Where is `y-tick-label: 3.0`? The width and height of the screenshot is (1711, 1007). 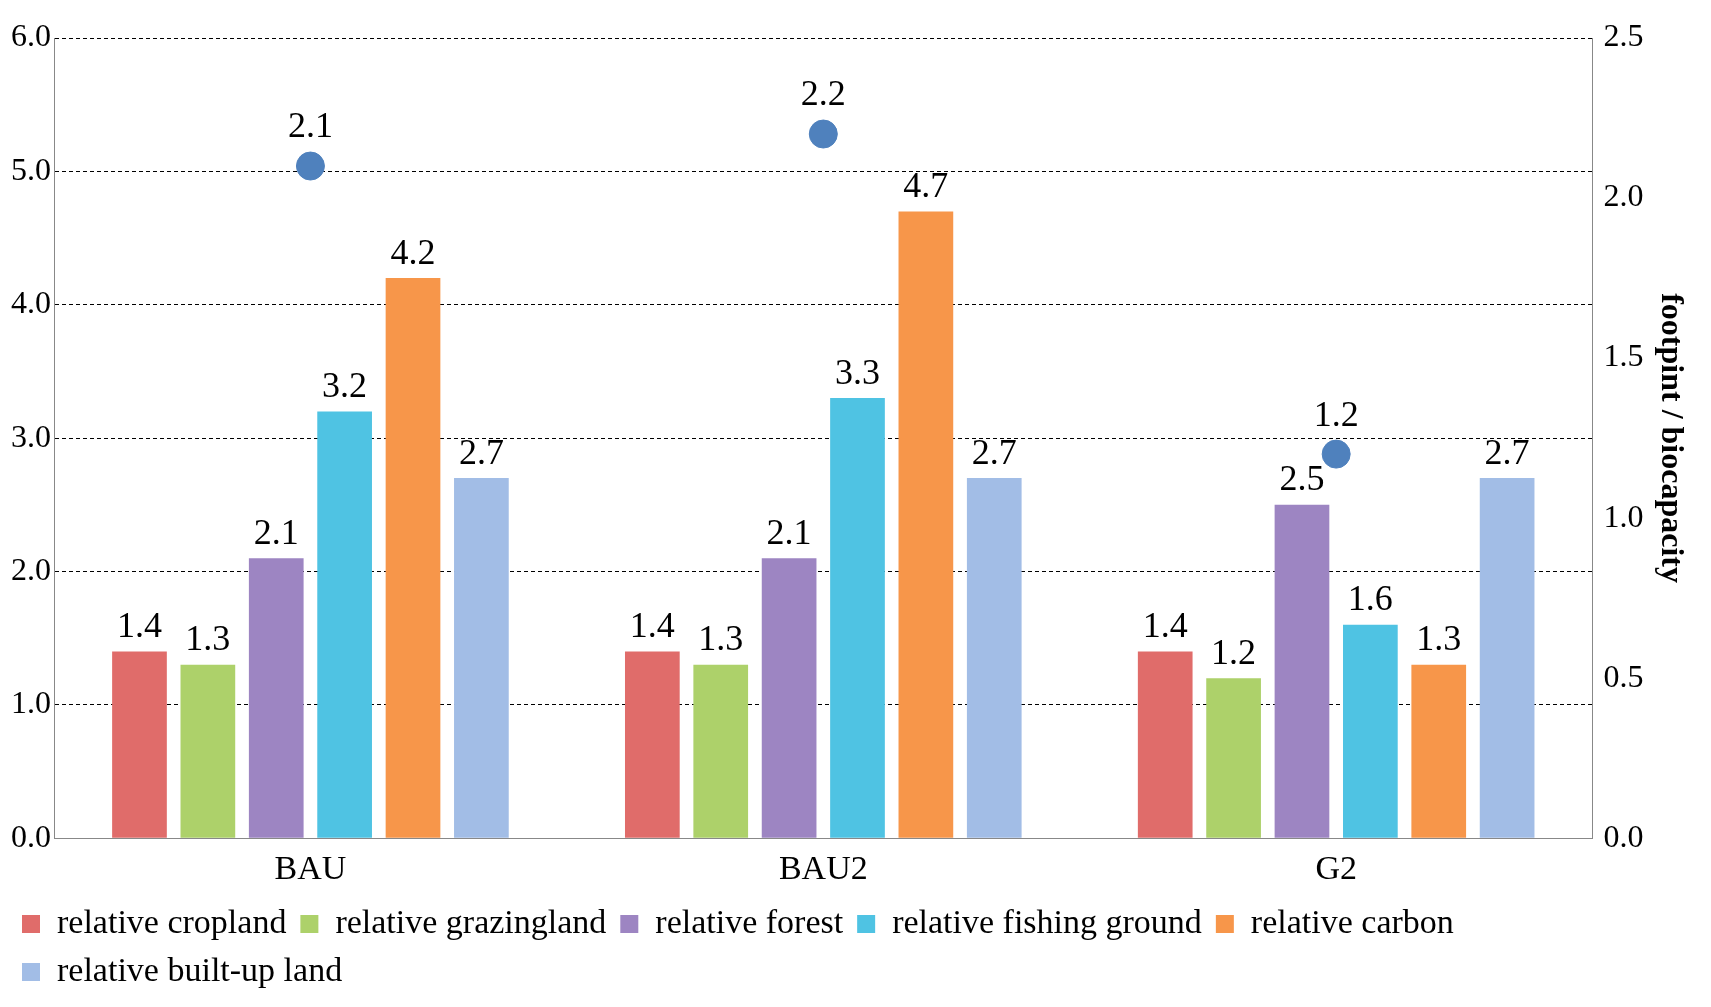
y-tick-label: 3.0 is located at coordinates (31, 435).